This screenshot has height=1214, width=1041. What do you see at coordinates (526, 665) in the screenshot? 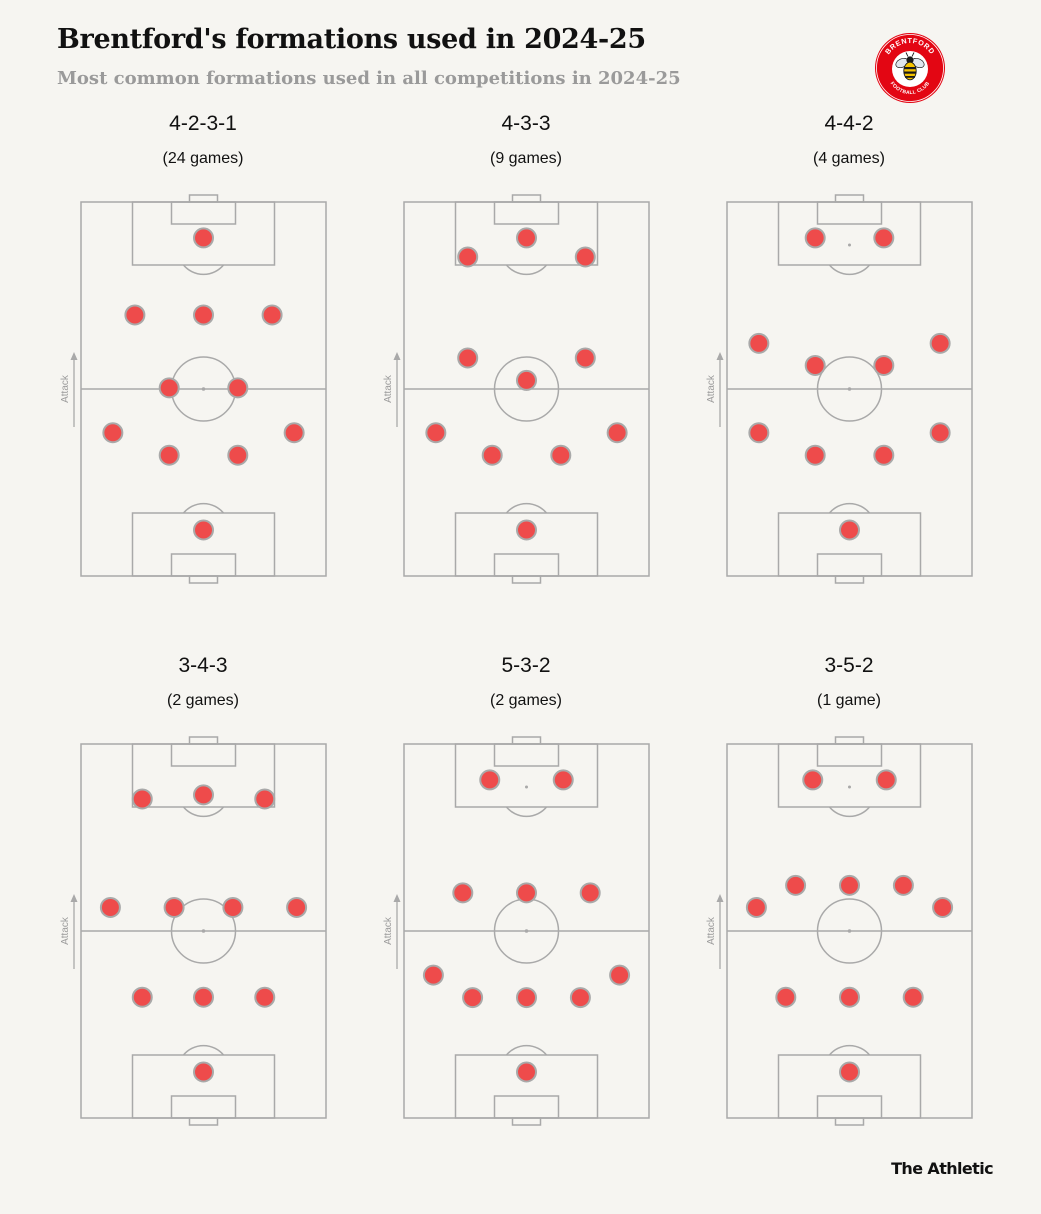
I see `formation-name: 5-3-2` at bounding box center [526, 665].